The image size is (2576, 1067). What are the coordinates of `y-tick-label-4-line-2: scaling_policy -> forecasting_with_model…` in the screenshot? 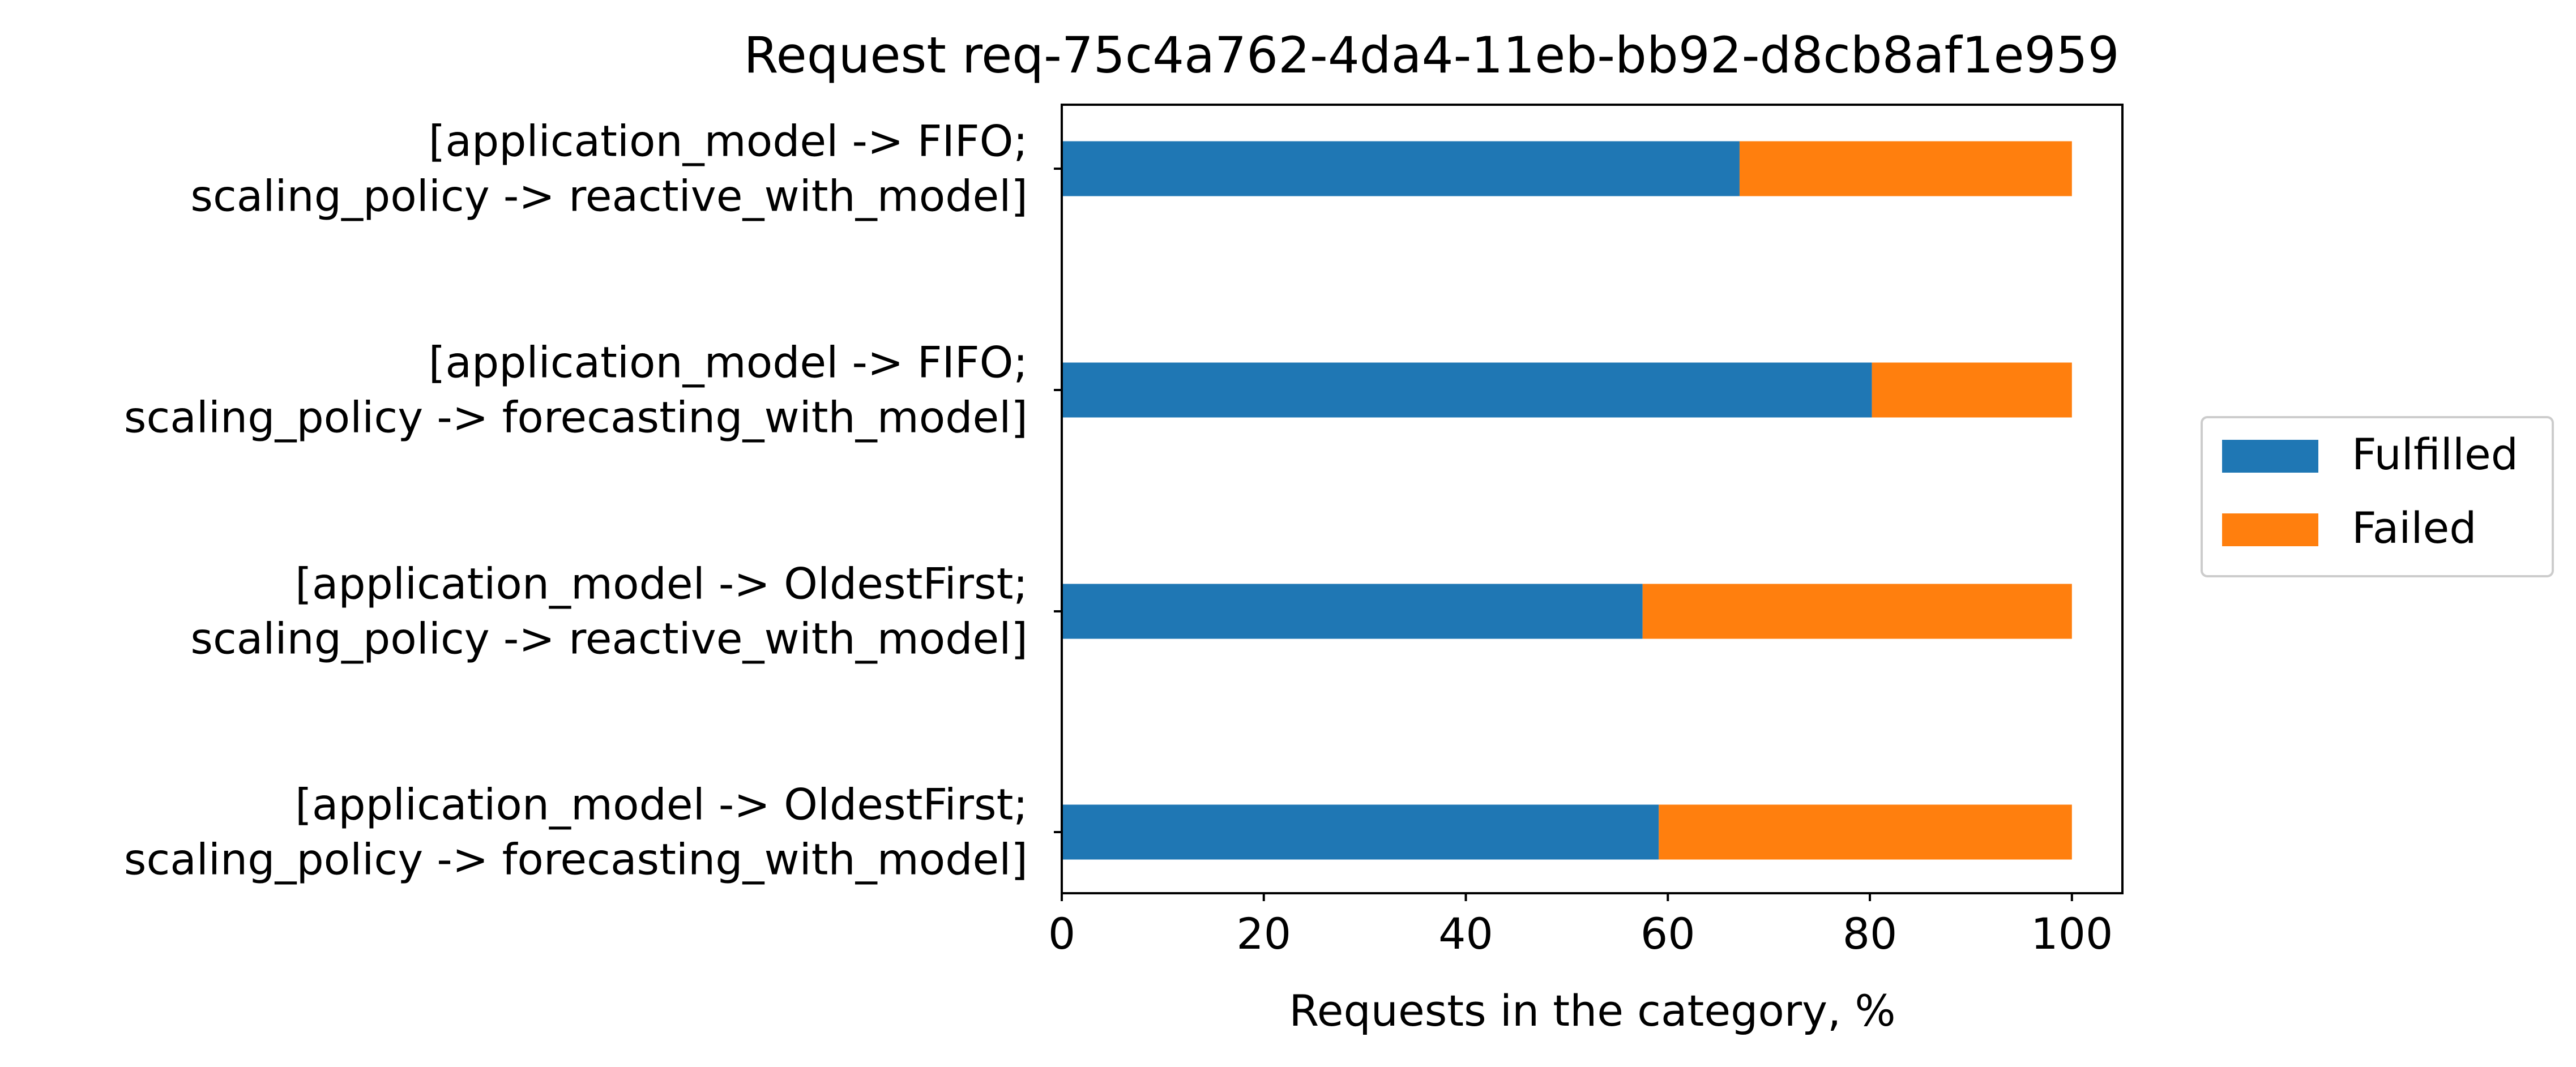 It's located at (576, 859).